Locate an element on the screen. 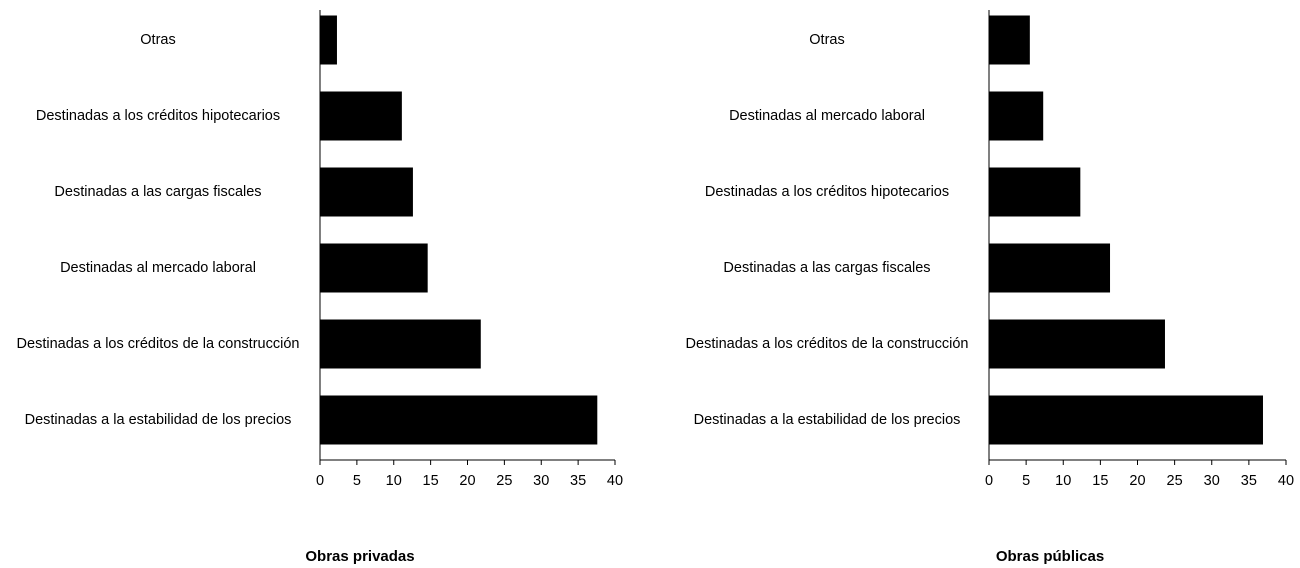 This screenshot has width=1300, height=568. chart-title: Obras públicas is located at coordinates (1050, 556).